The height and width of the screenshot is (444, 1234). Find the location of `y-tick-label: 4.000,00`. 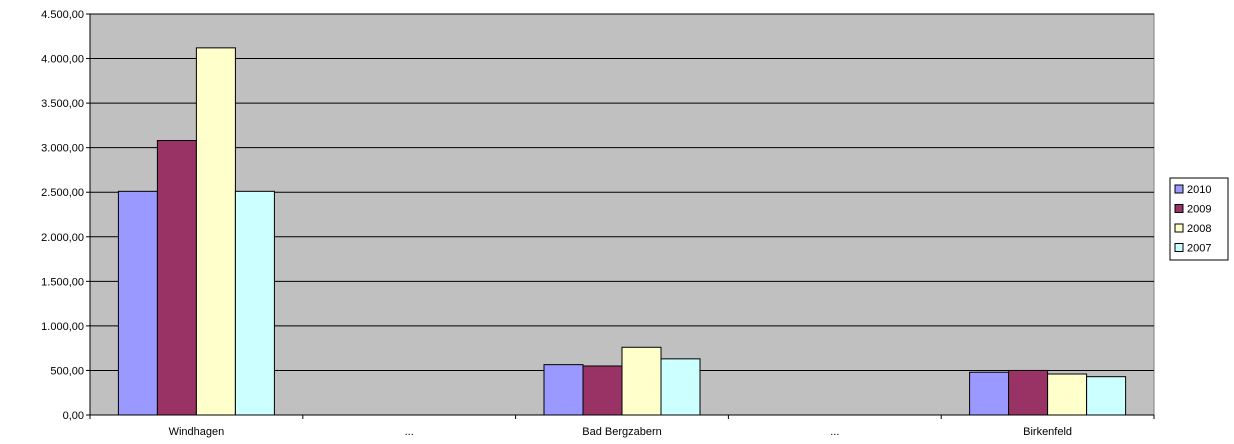

y-tick-label: 4.000,00 is located at coordinates (62, 60).